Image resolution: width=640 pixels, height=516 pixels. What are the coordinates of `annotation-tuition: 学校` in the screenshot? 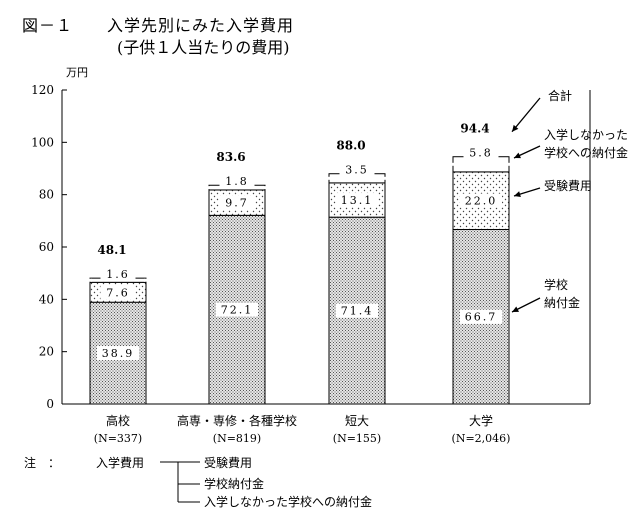 It's located at (556, 284).